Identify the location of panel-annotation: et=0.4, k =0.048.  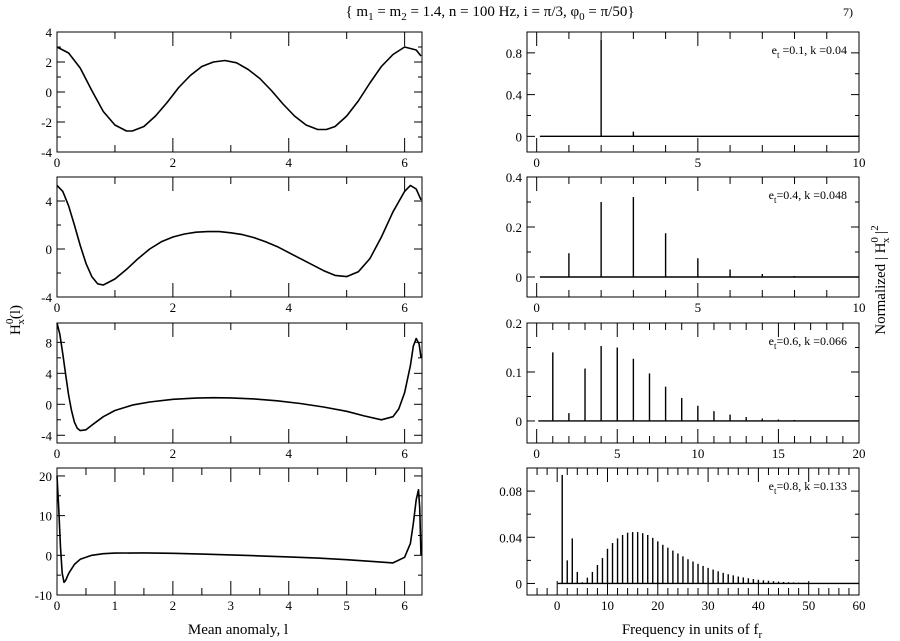
(808, 196).